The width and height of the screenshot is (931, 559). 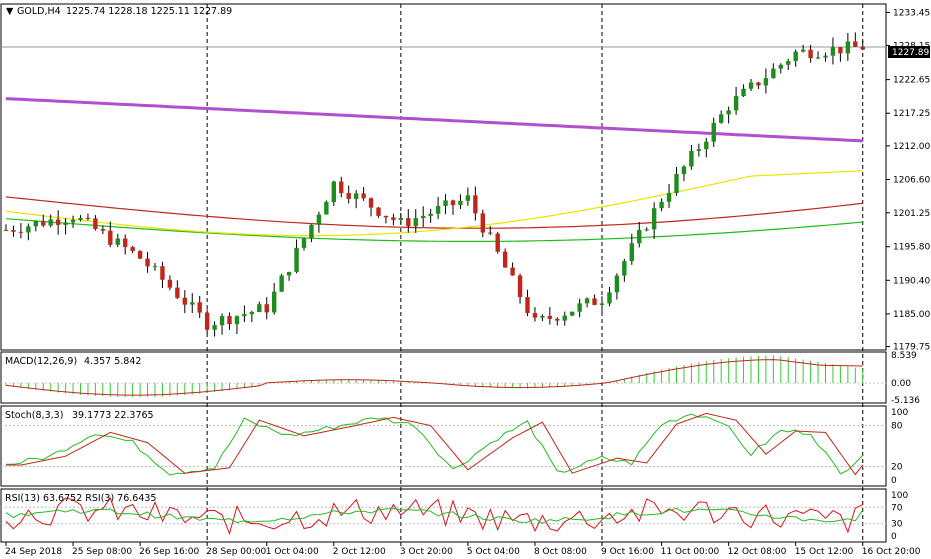 What do you see at coordinates (894, 537) in the screenshot?
I see `rsi-y-label: 0` at bounding box center [894, 537].